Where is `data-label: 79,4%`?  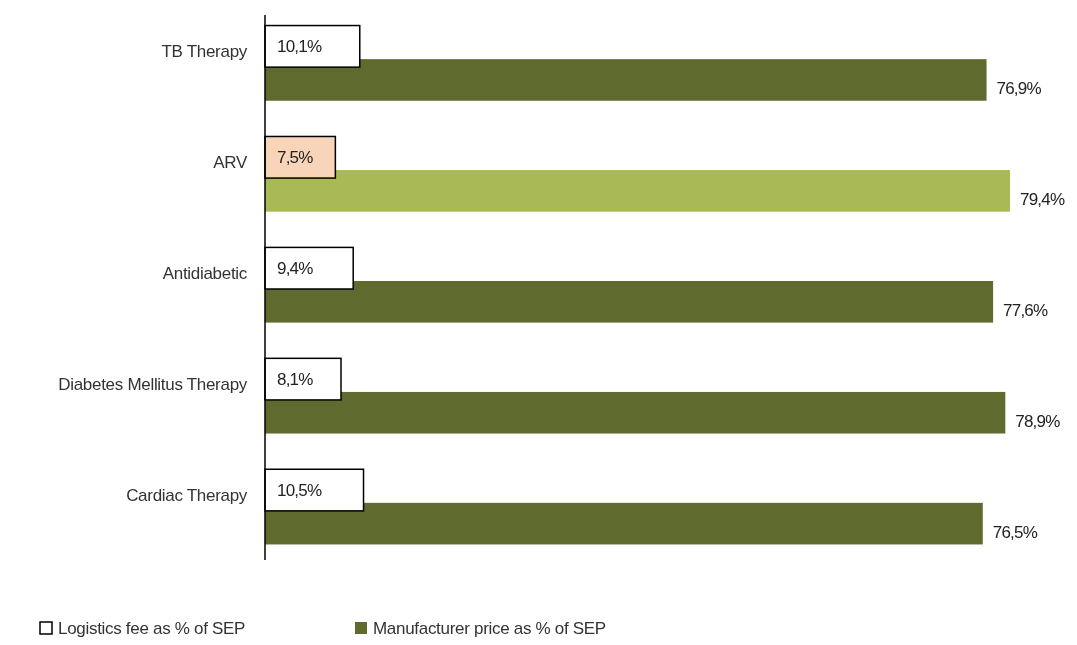
data-label: 79,4% is located at coordinates (1042, 199).